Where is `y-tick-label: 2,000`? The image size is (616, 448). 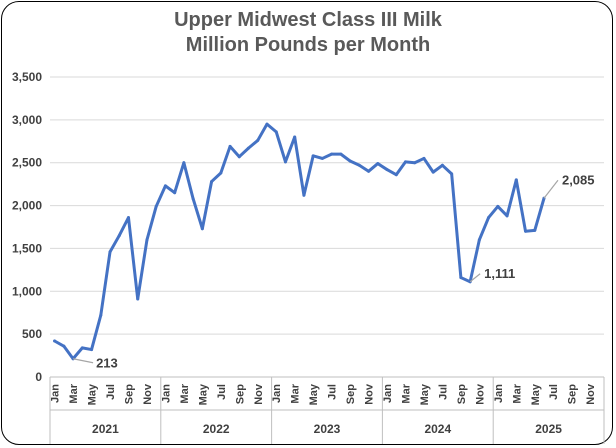 y-tick-label: 2,000 is located at coordinates (27, 206).